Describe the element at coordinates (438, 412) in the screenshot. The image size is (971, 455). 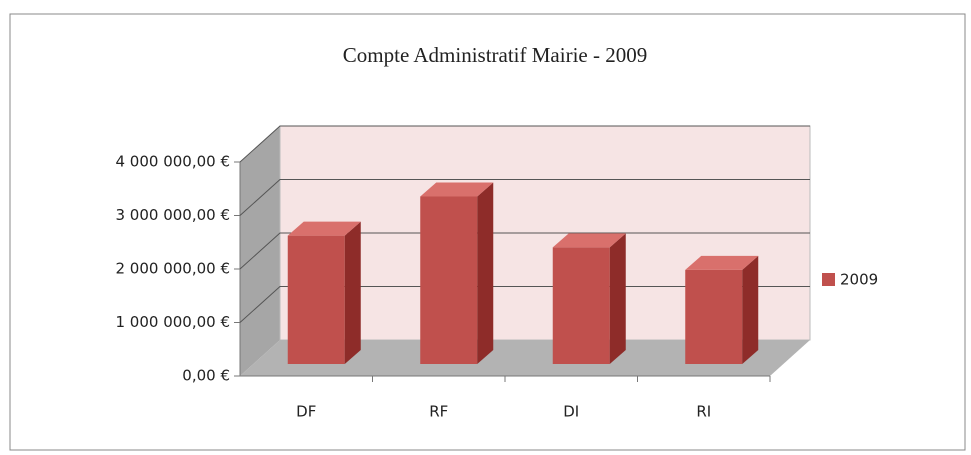
I see `x-tick-label: RF` at that location.